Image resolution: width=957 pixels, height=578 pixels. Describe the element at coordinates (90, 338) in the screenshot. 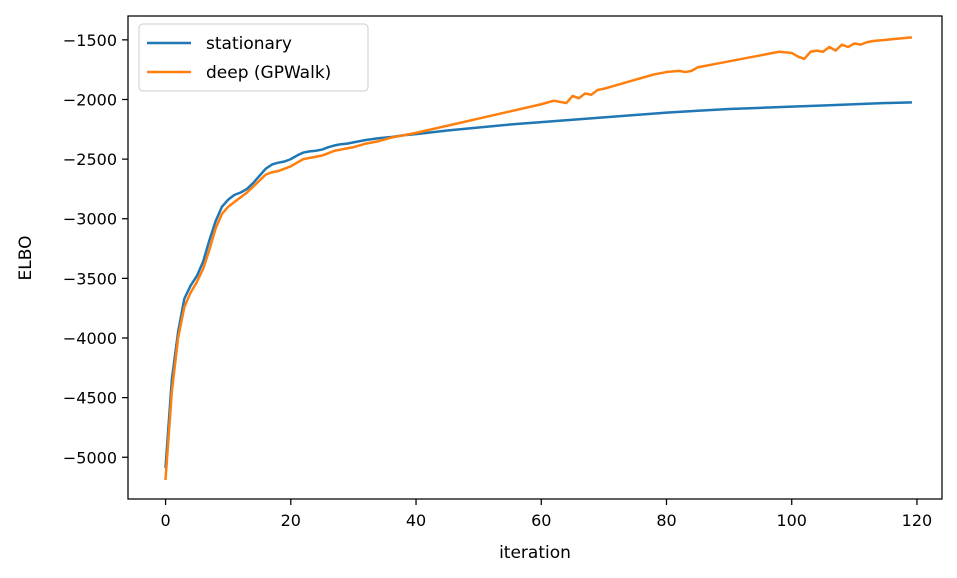

I see `y-tick-label: −4000` at that location.